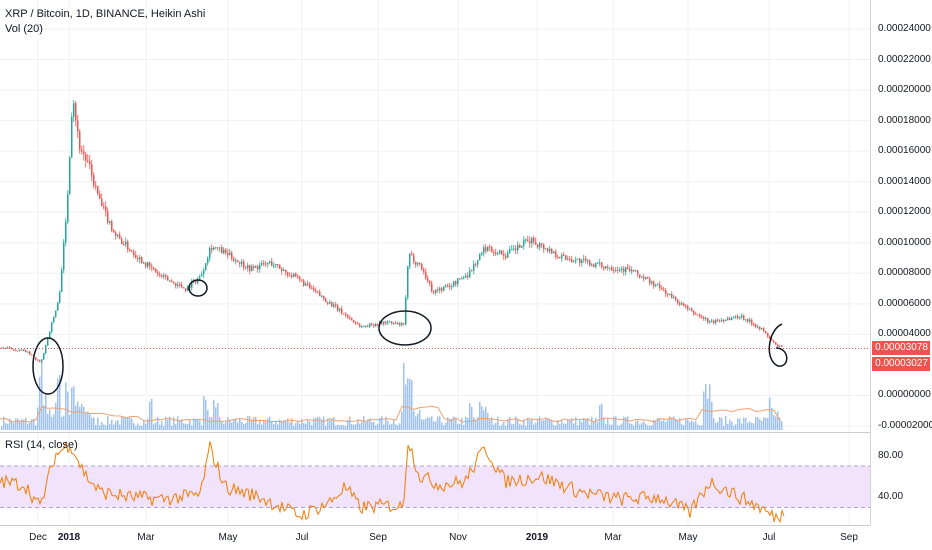 The width and height of the screenshot is (932, 550). What do you see at coordinates (105, 14) in the screenshot?
I see `symbol-legend: XRP / Bitcoin, 1D, BINANCE, Heikin Ashi` at bounding box center [105, 14].